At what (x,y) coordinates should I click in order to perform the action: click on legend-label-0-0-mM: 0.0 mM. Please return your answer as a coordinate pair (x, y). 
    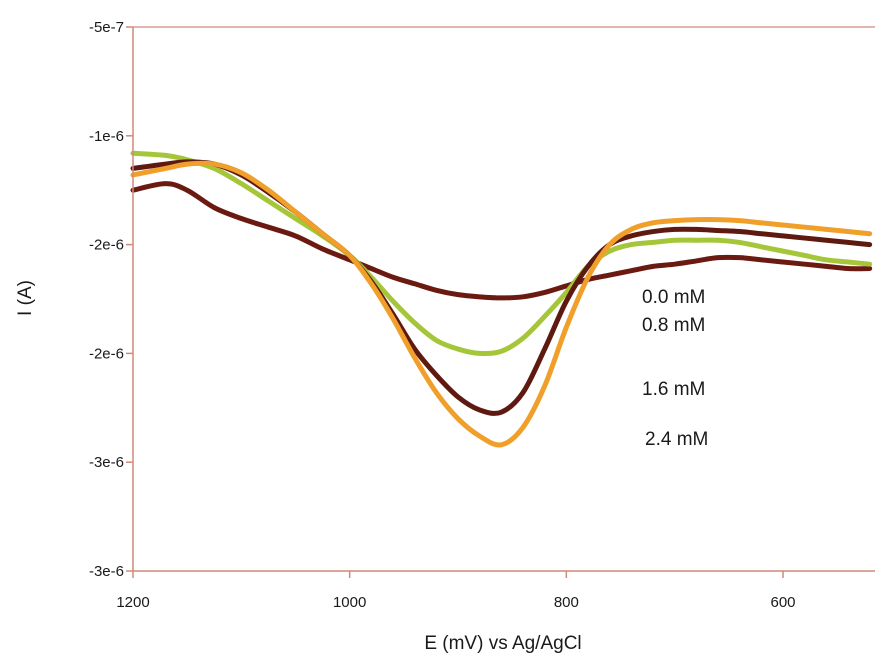
    Looking at the image, I should click on (673, 297).